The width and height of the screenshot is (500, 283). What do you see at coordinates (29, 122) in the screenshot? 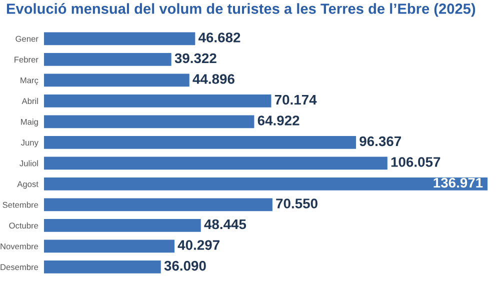
I see `y-tick-label: Maig` at bounding box center [29, 122].